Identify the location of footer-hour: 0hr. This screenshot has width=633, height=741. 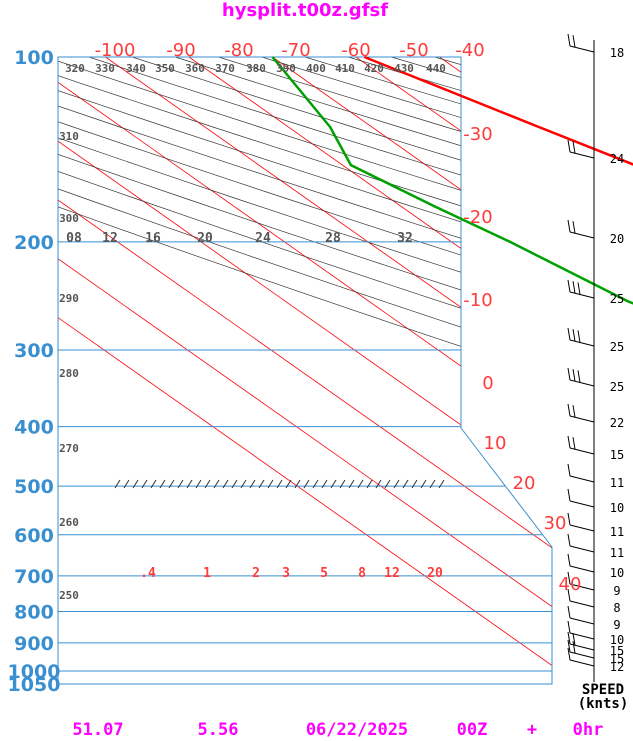
(588, 730).